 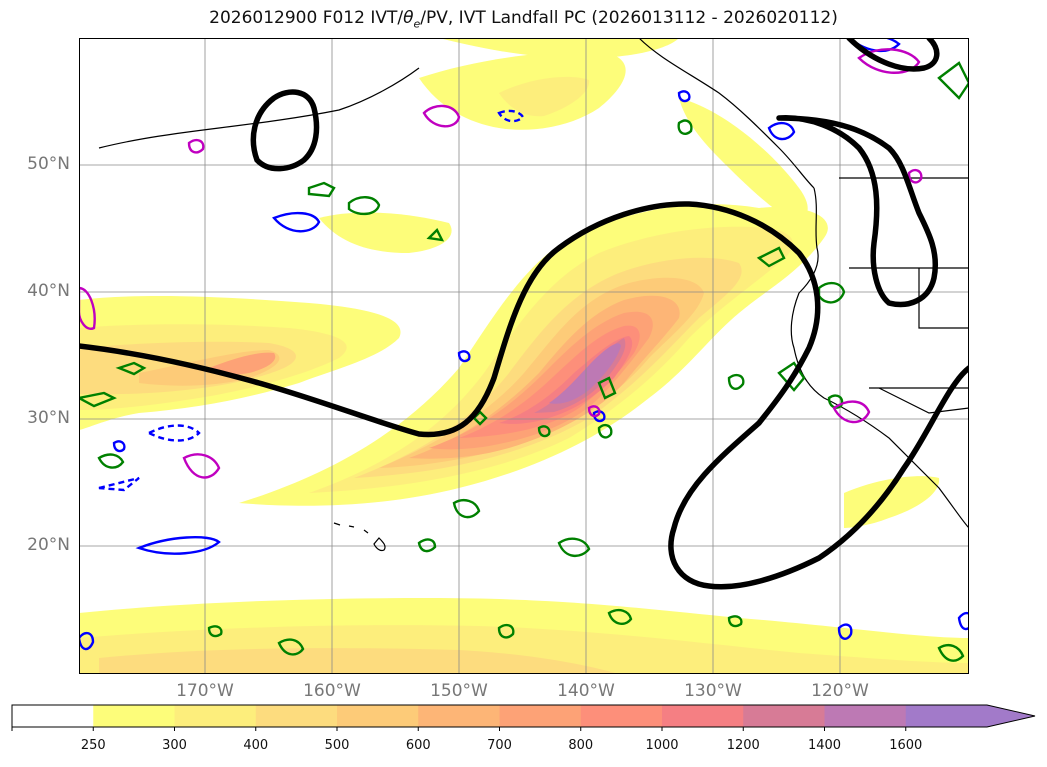 I want to click on colorbar-tick-label: 300, so click(x=174, y=745).